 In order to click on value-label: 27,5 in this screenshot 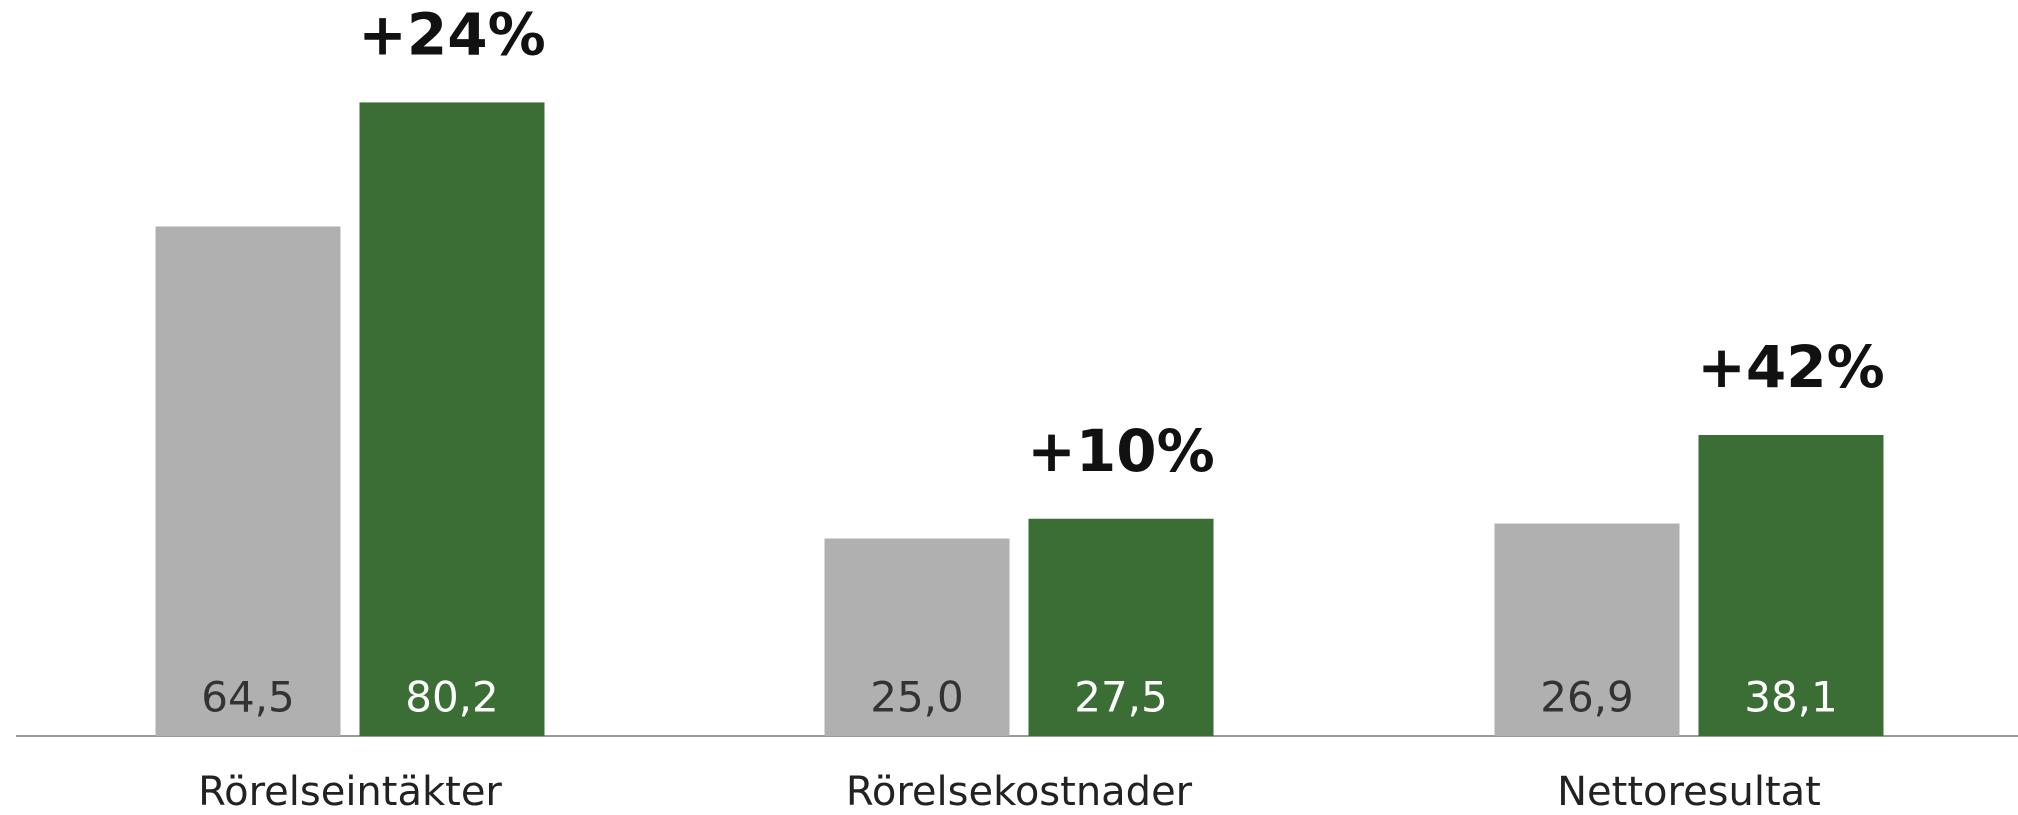, I will do `click(1121, 697)`.